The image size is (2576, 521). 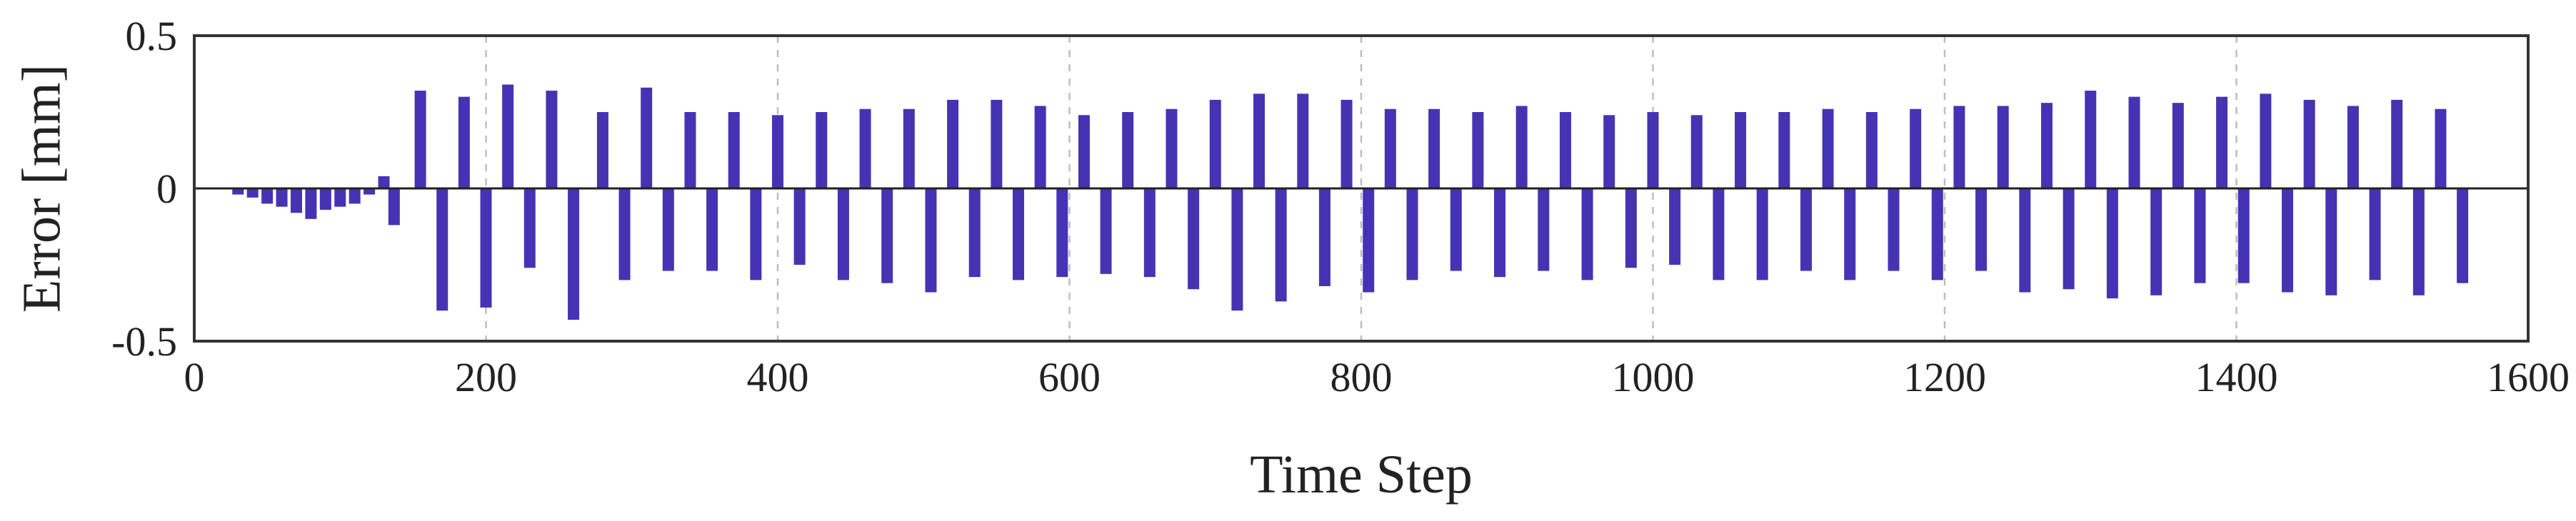 I want to click on x-tick-label: 1600, so click(x=2528, y=377).